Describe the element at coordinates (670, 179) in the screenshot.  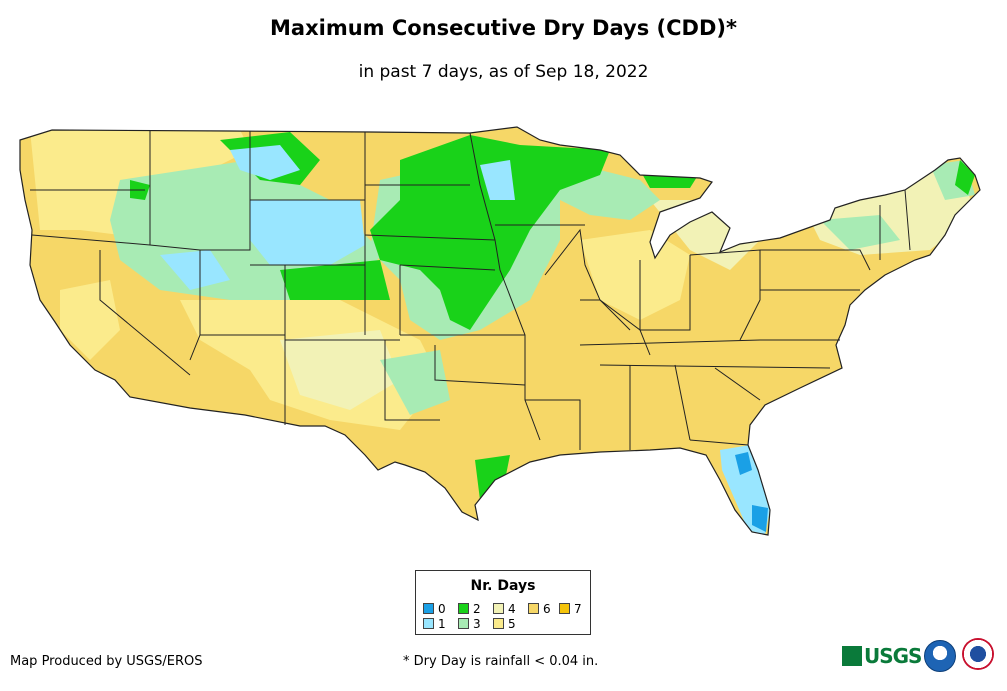
I see `fill-region-2-upper-peninsula` at that location.